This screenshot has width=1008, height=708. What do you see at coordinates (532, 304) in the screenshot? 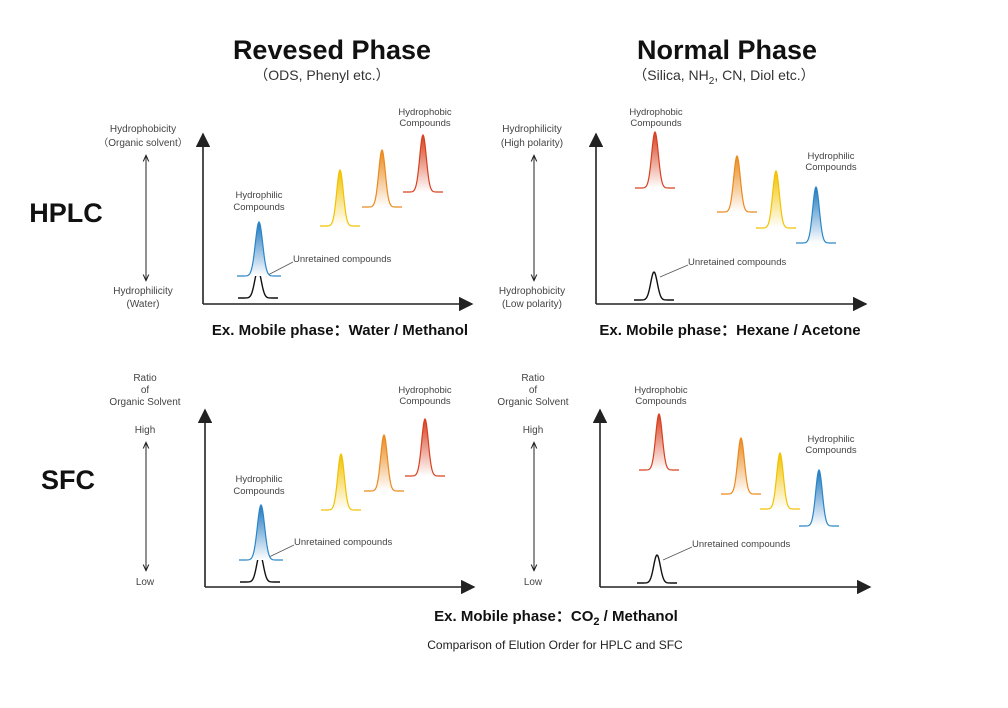
I see `axis-label-bottom-line2: (Low polarity)` at bounding box center [532, 304].